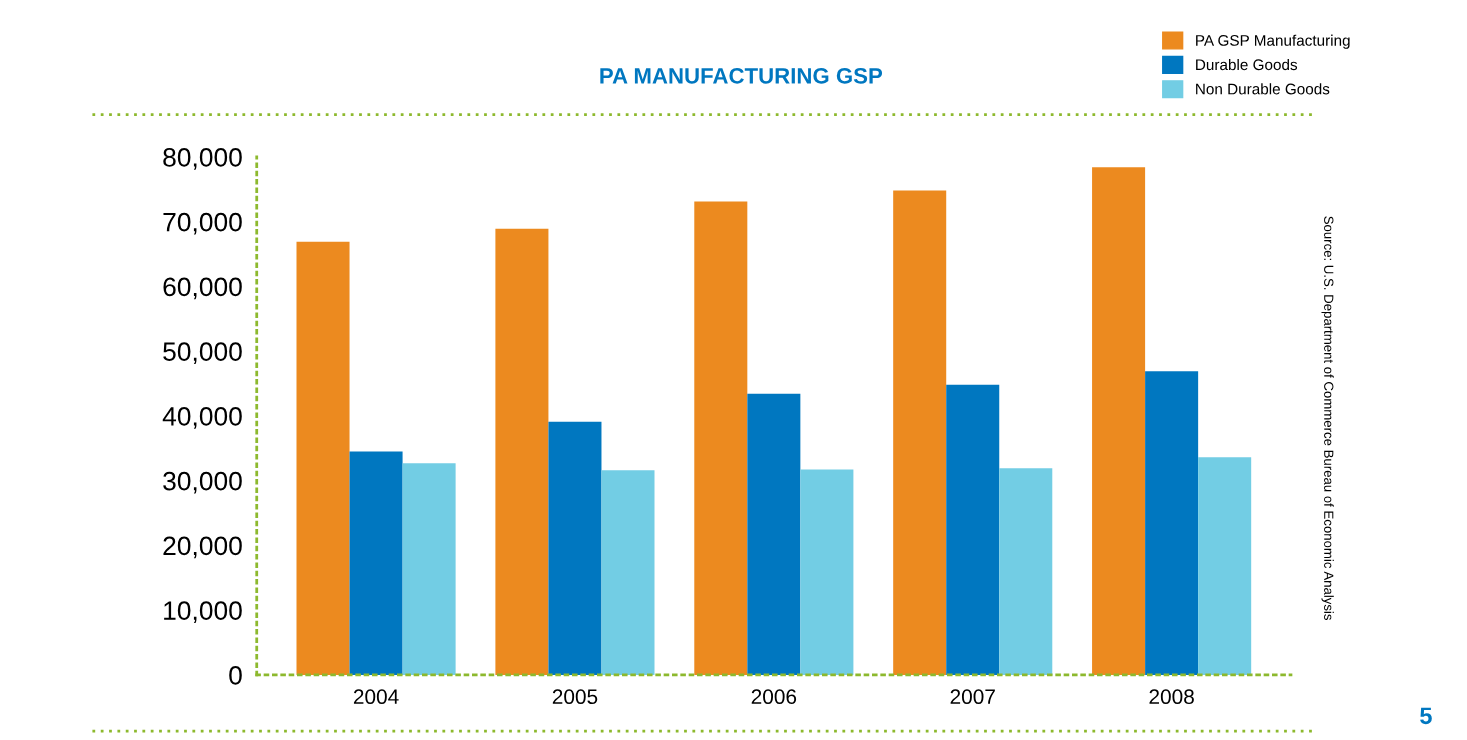 This screenshot has height=740, width=1467. I want to click on x-tick-label: 2008, so click(1171, 697).